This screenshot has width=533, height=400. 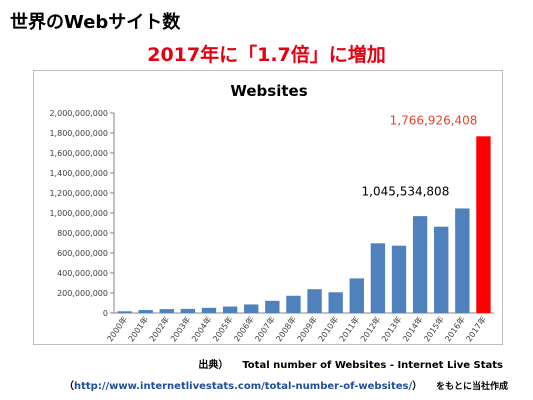 What do you see at coordinates (483, 224) in the screenshot?
I see `bar-2017年` at bounding box center [483, 224].